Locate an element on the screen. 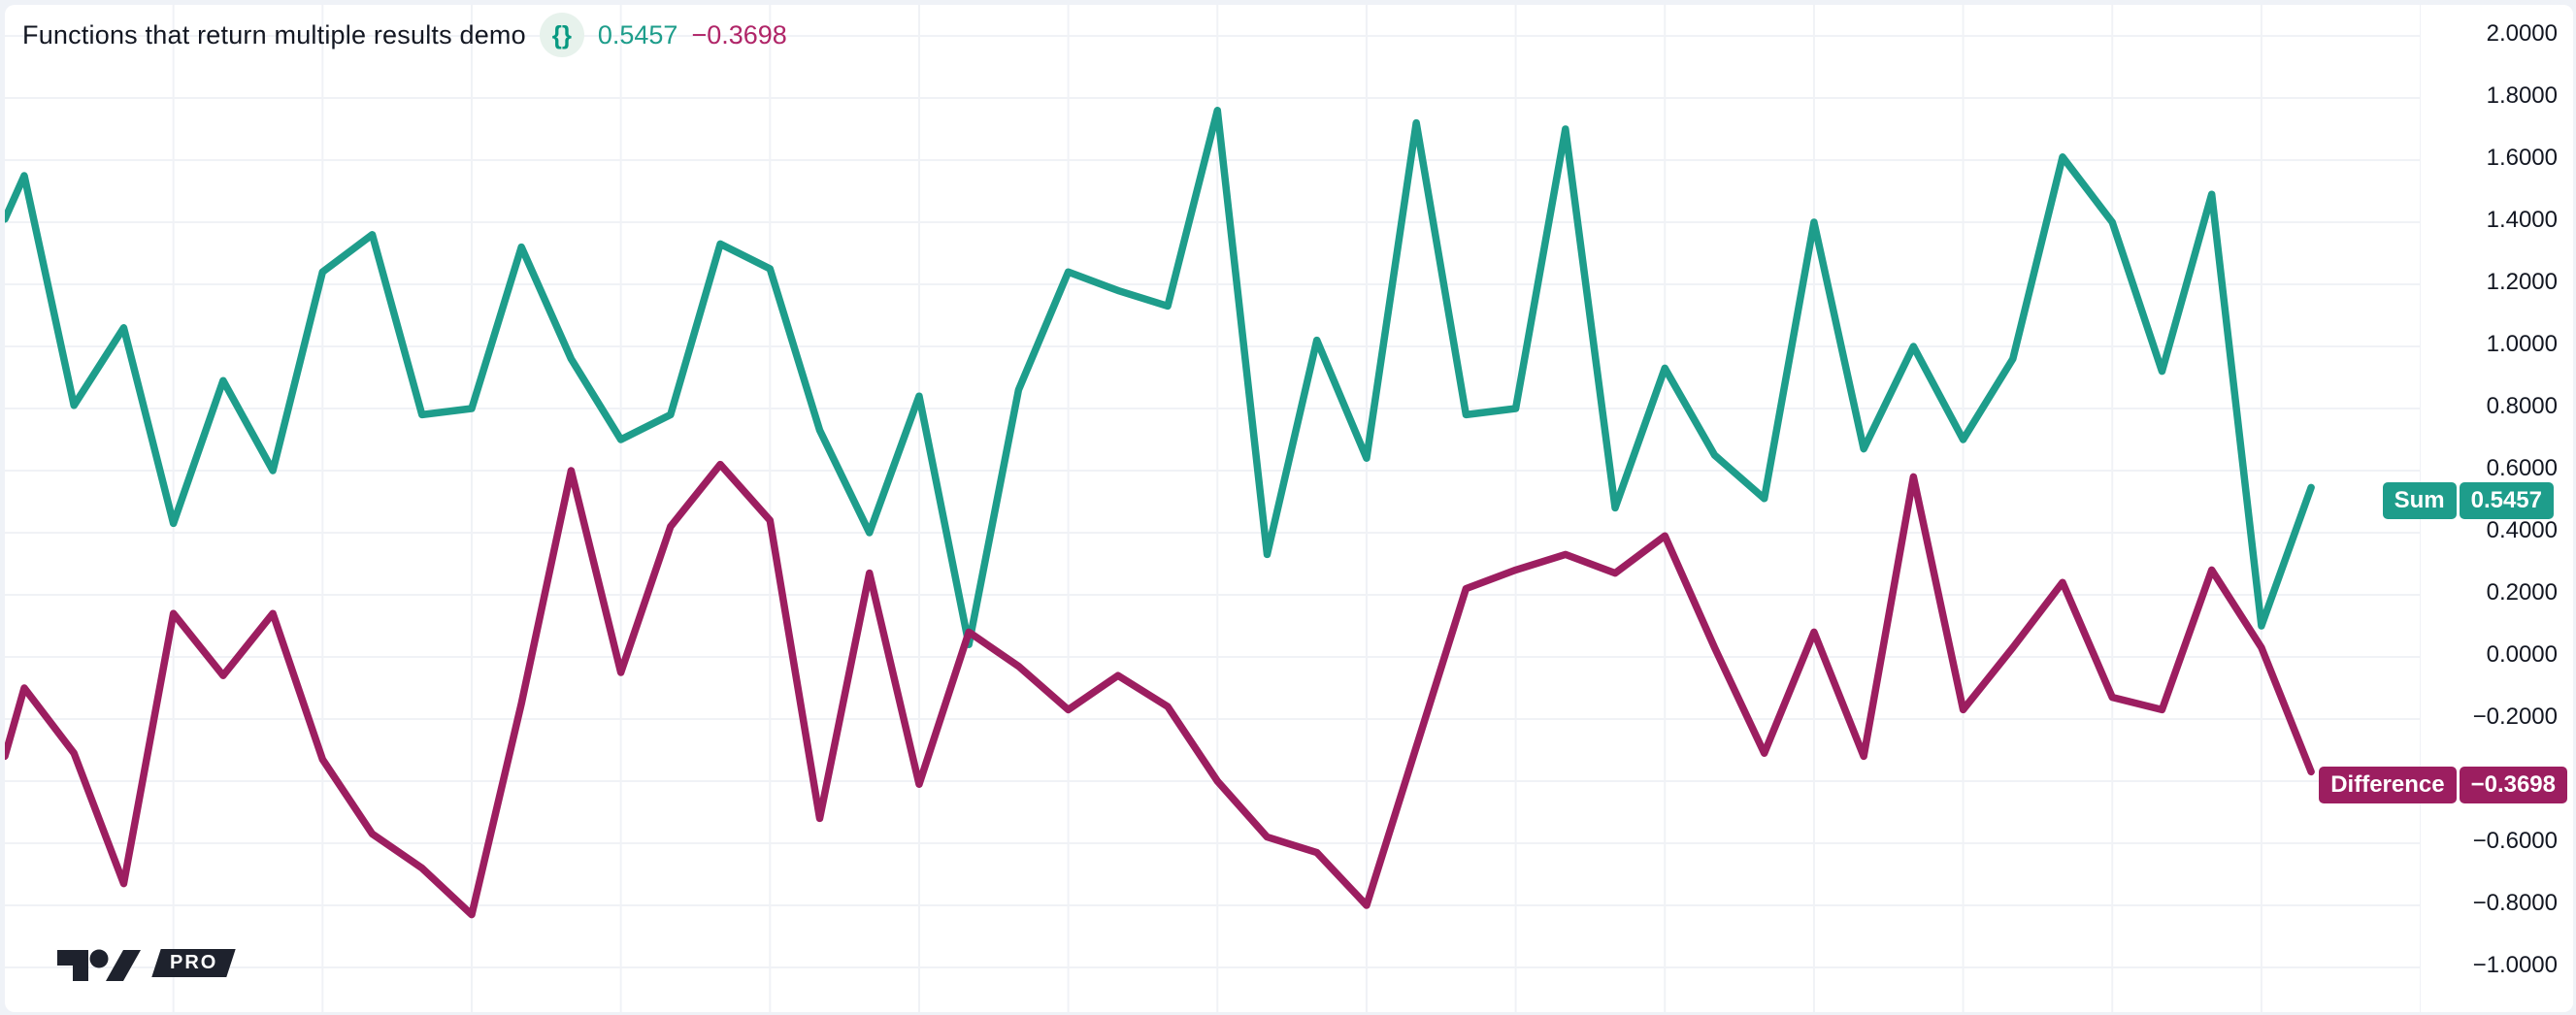  sum-price-badge: Sum 0.5457 is located at coordinates (2468, 501).